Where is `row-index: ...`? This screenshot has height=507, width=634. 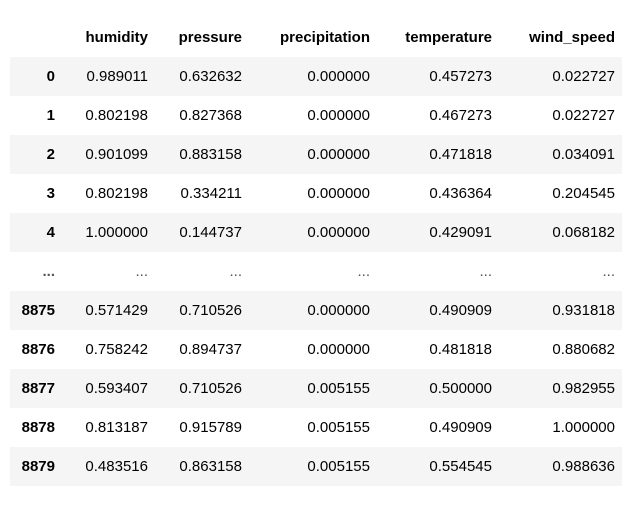 row-index: ... is located at coordinates (48, 271).